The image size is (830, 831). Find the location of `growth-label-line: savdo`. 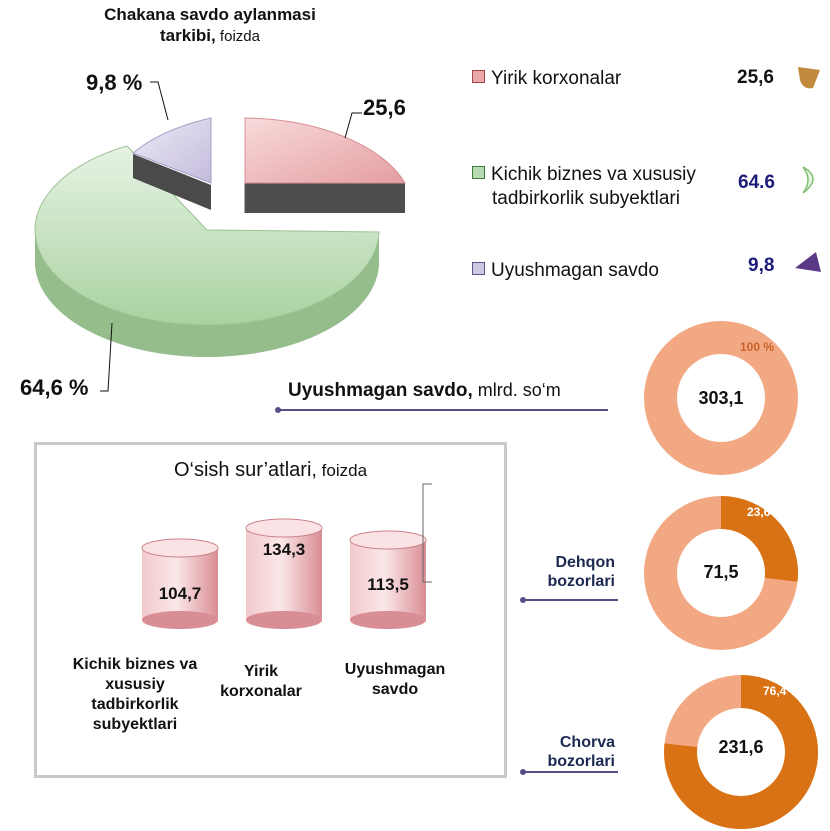

growth-label-line: savdo is located at coordinates (395, 689).